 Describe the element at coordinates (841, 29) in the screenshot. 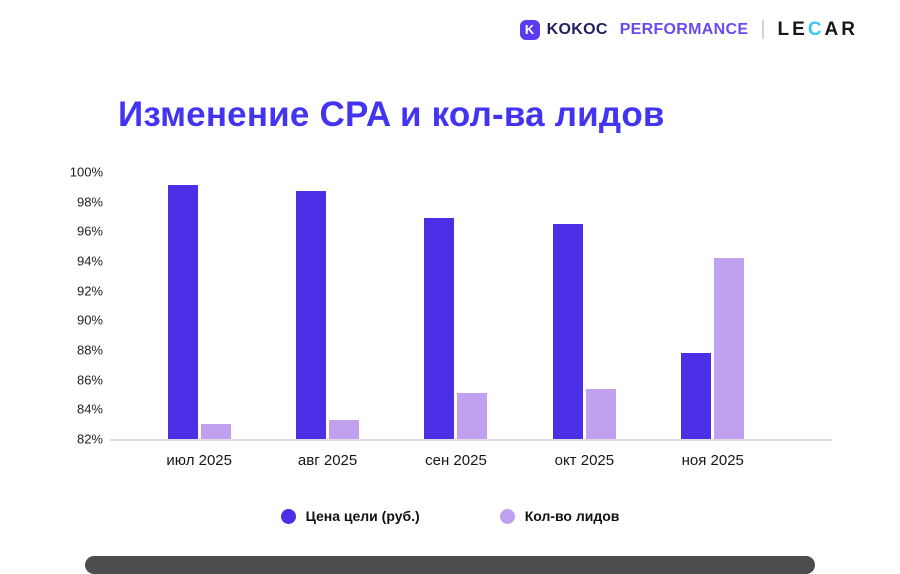

I see `lecar-ar: AR` at that location.